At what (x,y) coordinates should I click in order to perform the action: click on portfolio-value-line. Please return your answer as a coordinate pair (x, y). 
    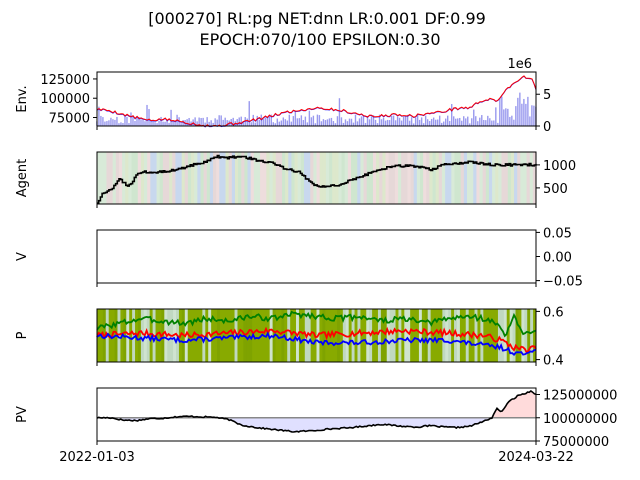
    Looking at the image, I should click on (316, 411).